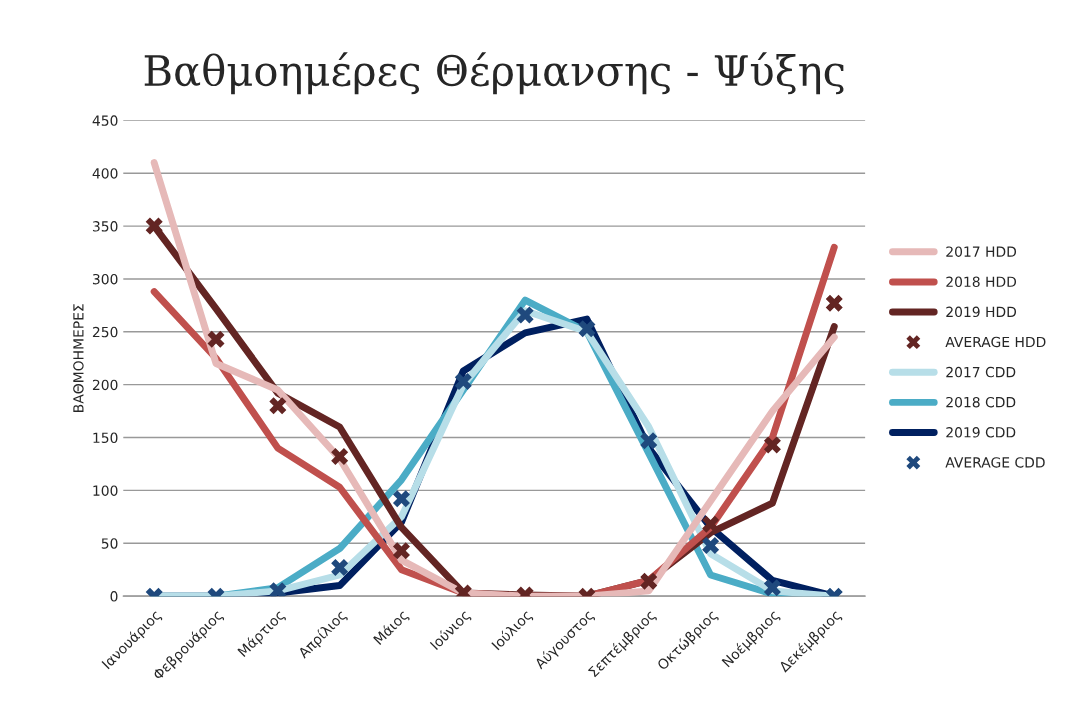 The height and width of the screenshot is (708, 1091). I want to click on y-tick-label: 300, so click(105, 279).